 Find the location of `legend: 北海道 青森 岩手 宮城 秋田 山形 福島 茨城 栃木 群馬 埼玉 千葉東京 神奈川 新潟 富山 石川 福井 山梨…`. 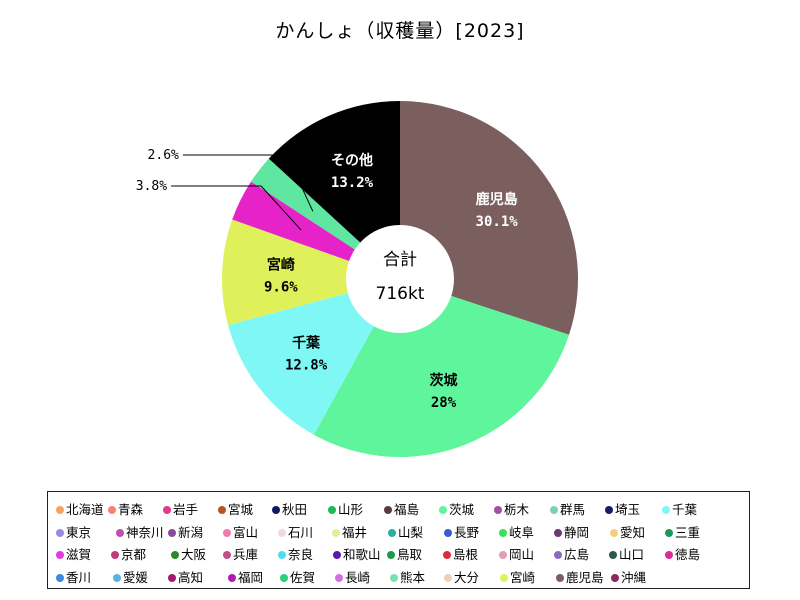

legend: 北海道 青森 岩手 宮城 秋田 山形 福島 茨城 栃木 群馬 埼玉 千葉東京 神奈川 新潟 富山 石川 福井 山梨… is located at coordinates (398, 540).